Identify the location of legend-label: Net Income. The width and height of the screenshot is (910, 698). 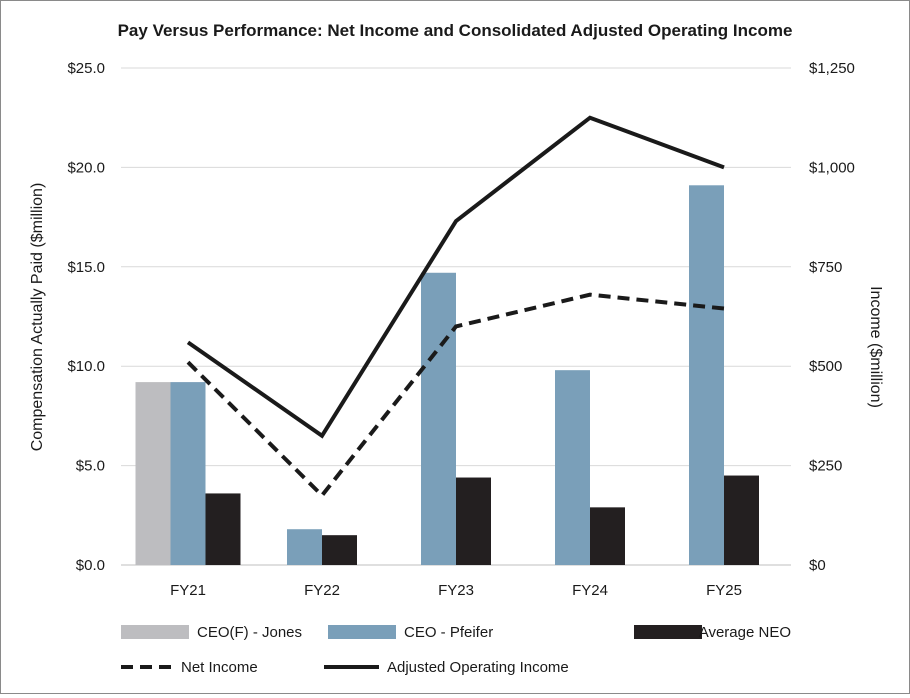
(219, 667).